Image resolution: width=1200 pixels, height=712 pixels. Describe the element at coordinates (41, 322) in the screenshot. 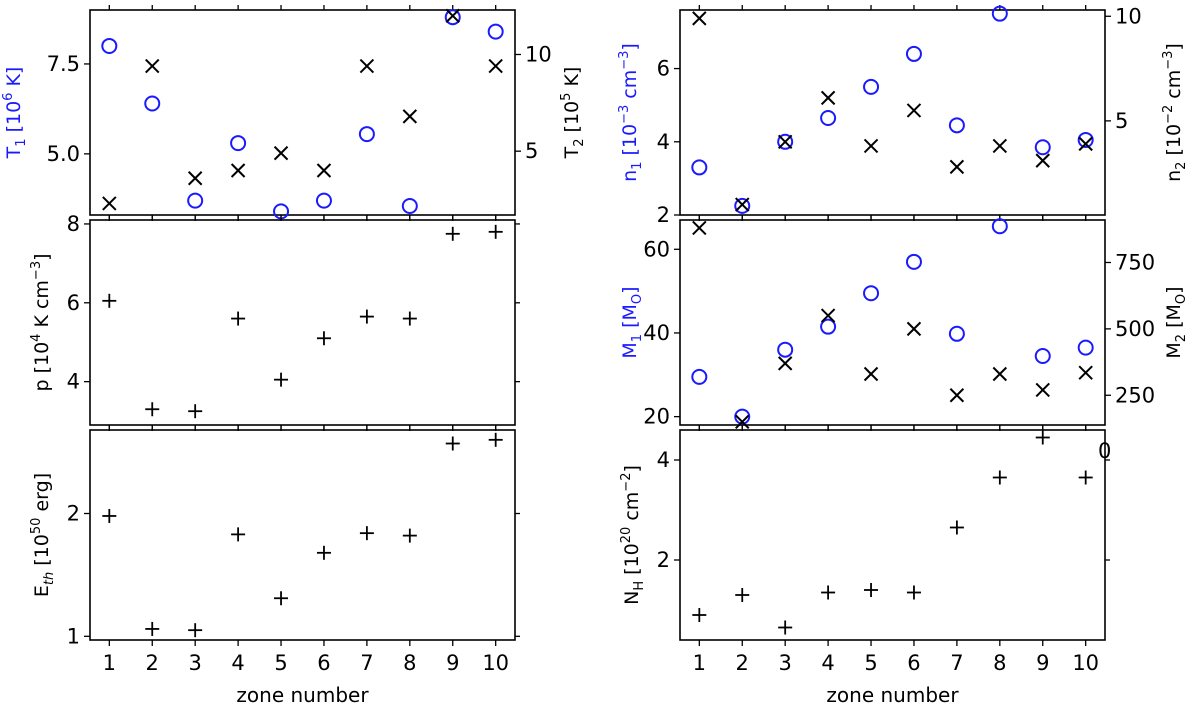

I see `y-axis-label: p [104 K cm−3]` at that location.